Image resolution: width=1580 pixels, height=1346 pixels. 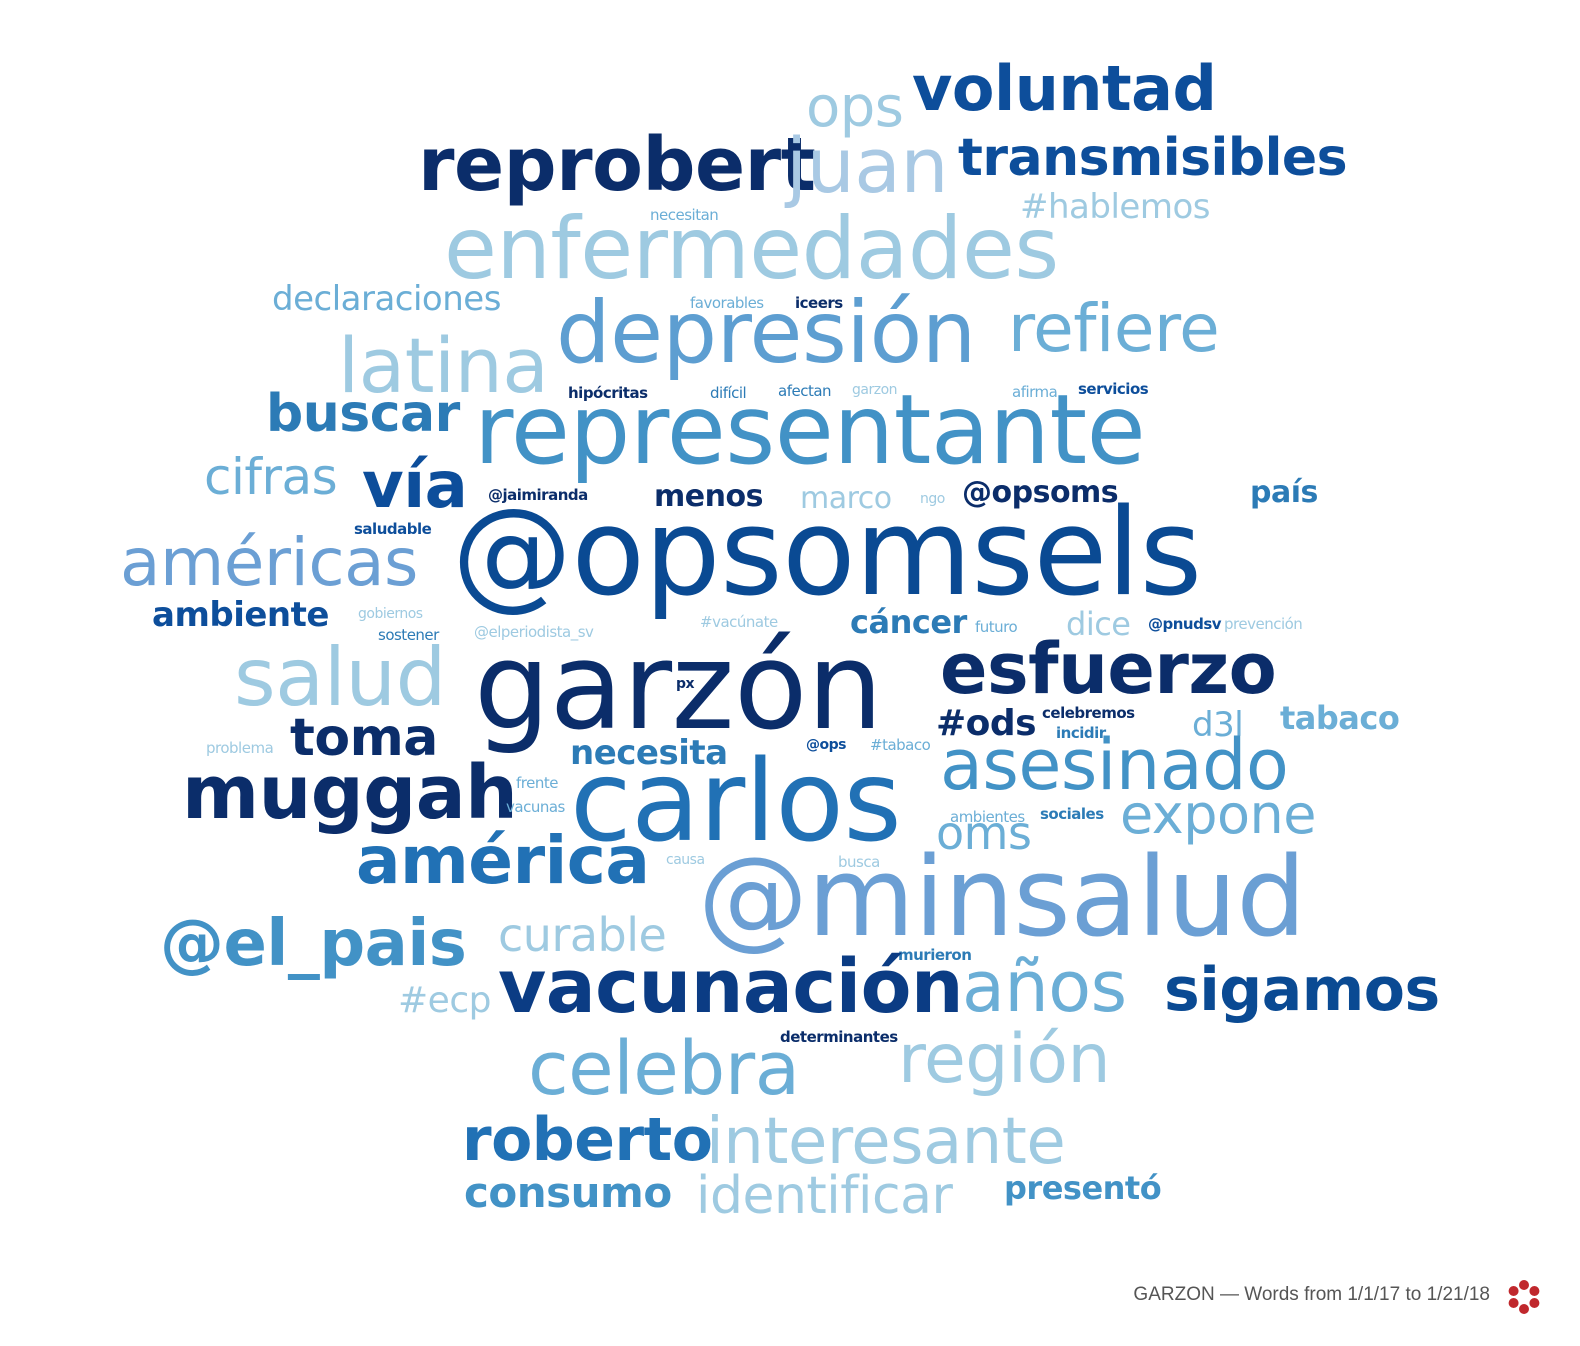 What do you see at coordinates (1098, 624) in the screenshot?
I see `cloud-word: dice` at bounding box center [1098, 624].